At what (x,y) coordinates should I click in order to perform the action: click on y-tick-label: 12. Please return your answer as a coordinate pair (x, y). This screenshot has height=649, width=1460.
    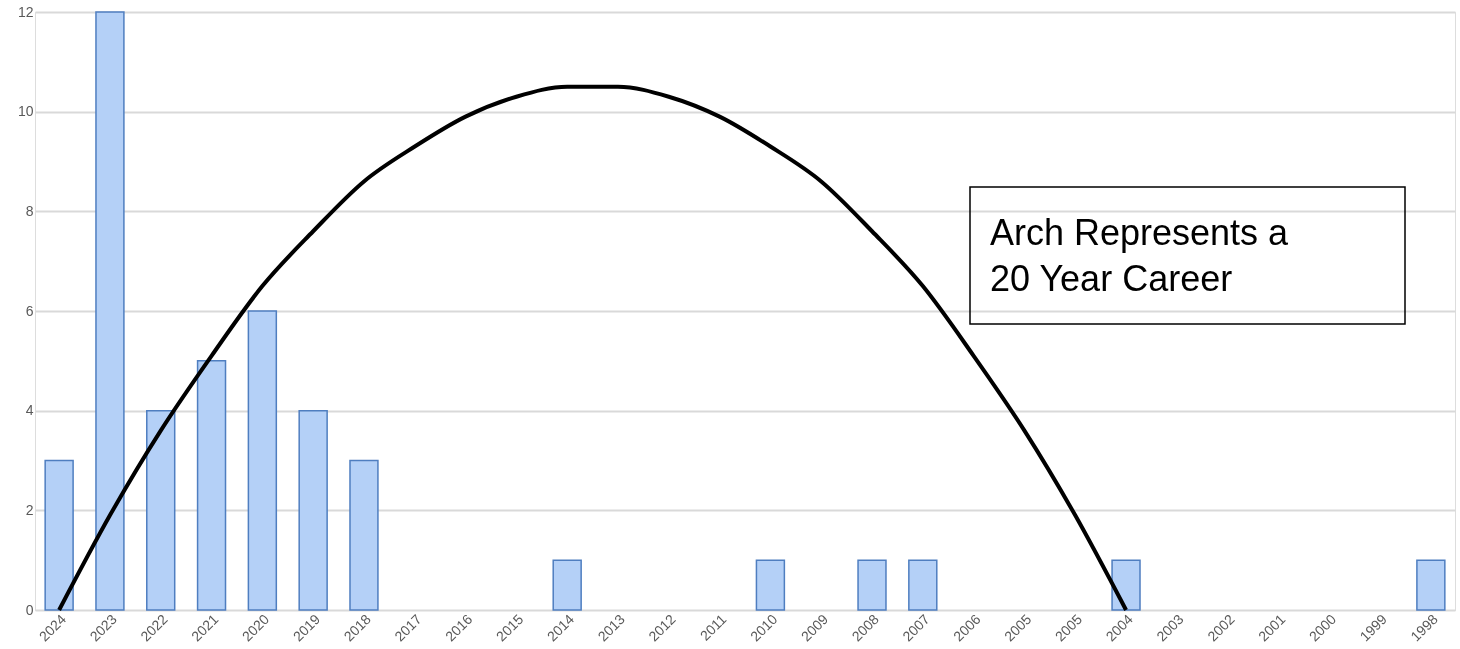
    Looking at the image, I should click on (25, 11).